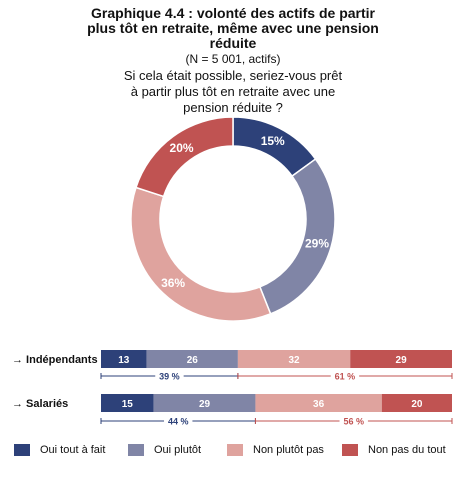 This screenshot has height=480, width=466. I want to click on bar-data-label: 26, so click(193, 360).